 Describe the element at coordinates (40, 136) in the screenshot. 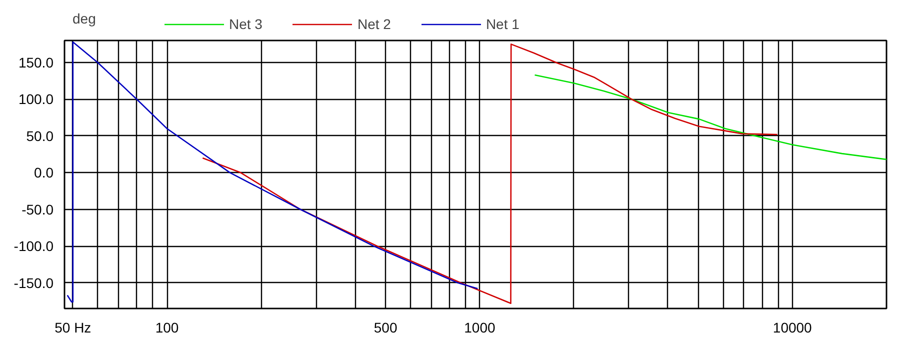

I see `y-tick-label: 50.0` at that location.